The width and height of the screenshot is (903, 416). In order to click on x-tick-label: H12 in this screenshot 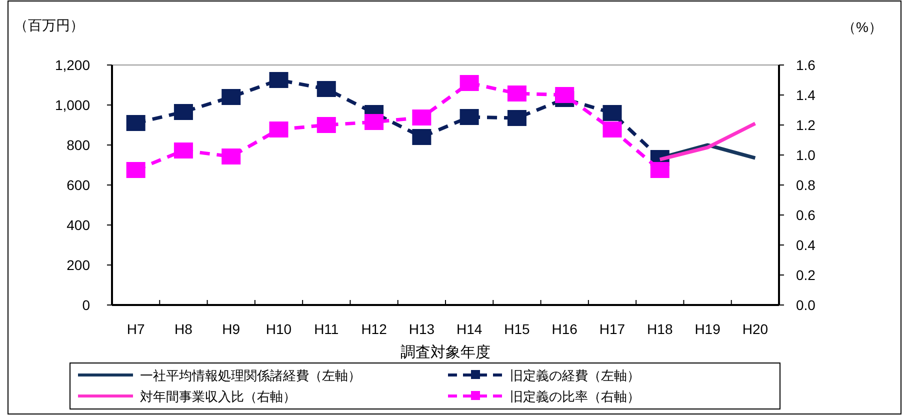, I will do `click(374, 329)`.